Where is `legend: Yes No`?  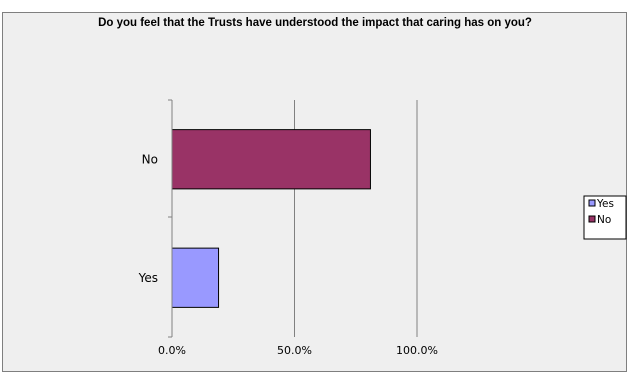 legend: Yes No is located at coordinates (605, 217).